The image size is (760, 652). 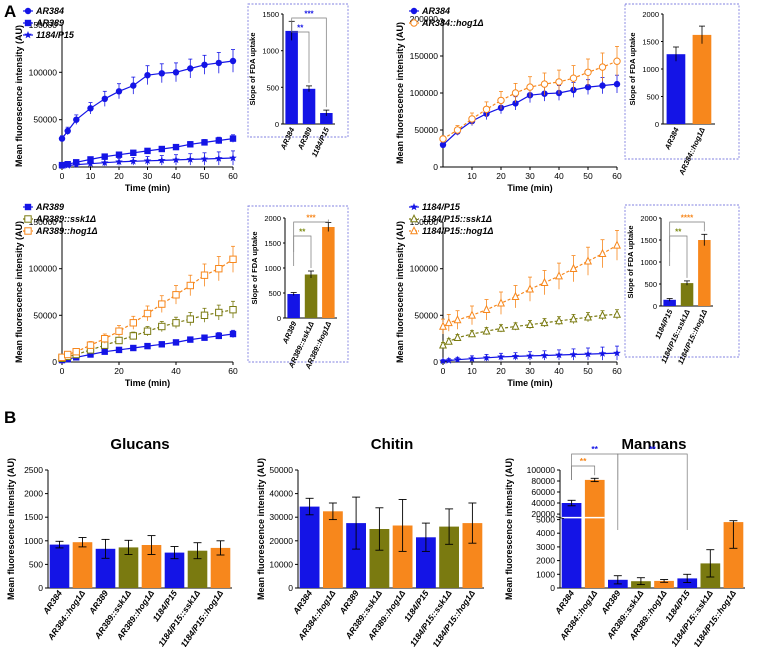 What do you see at coordinates (281, 494) in the screenshot?
I see `y-tick-label: 40000` at bounding box center [281, 494].